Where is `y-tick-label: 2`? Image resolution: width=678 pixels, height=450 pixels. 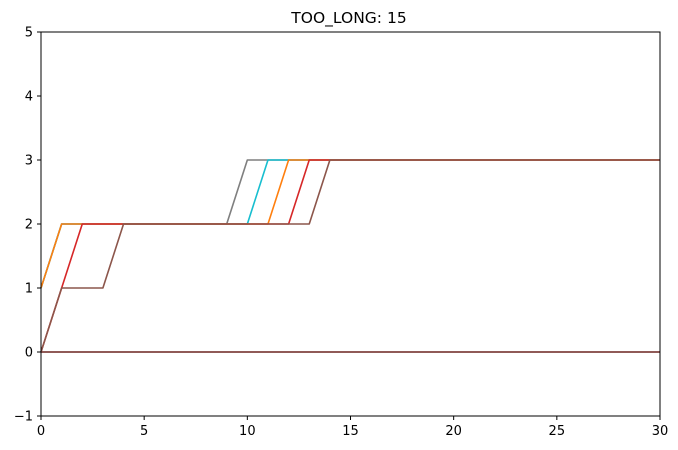 y-tick-label: 2 is located at coordinates (29, 225).